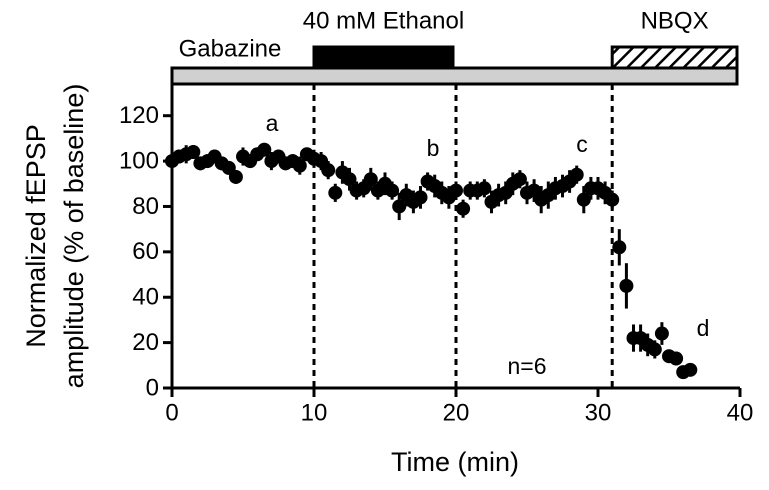 Image resolution: width=769 pixels, height=490 pixels. I want to click on x-tick-label: 0, so click(171, 412).